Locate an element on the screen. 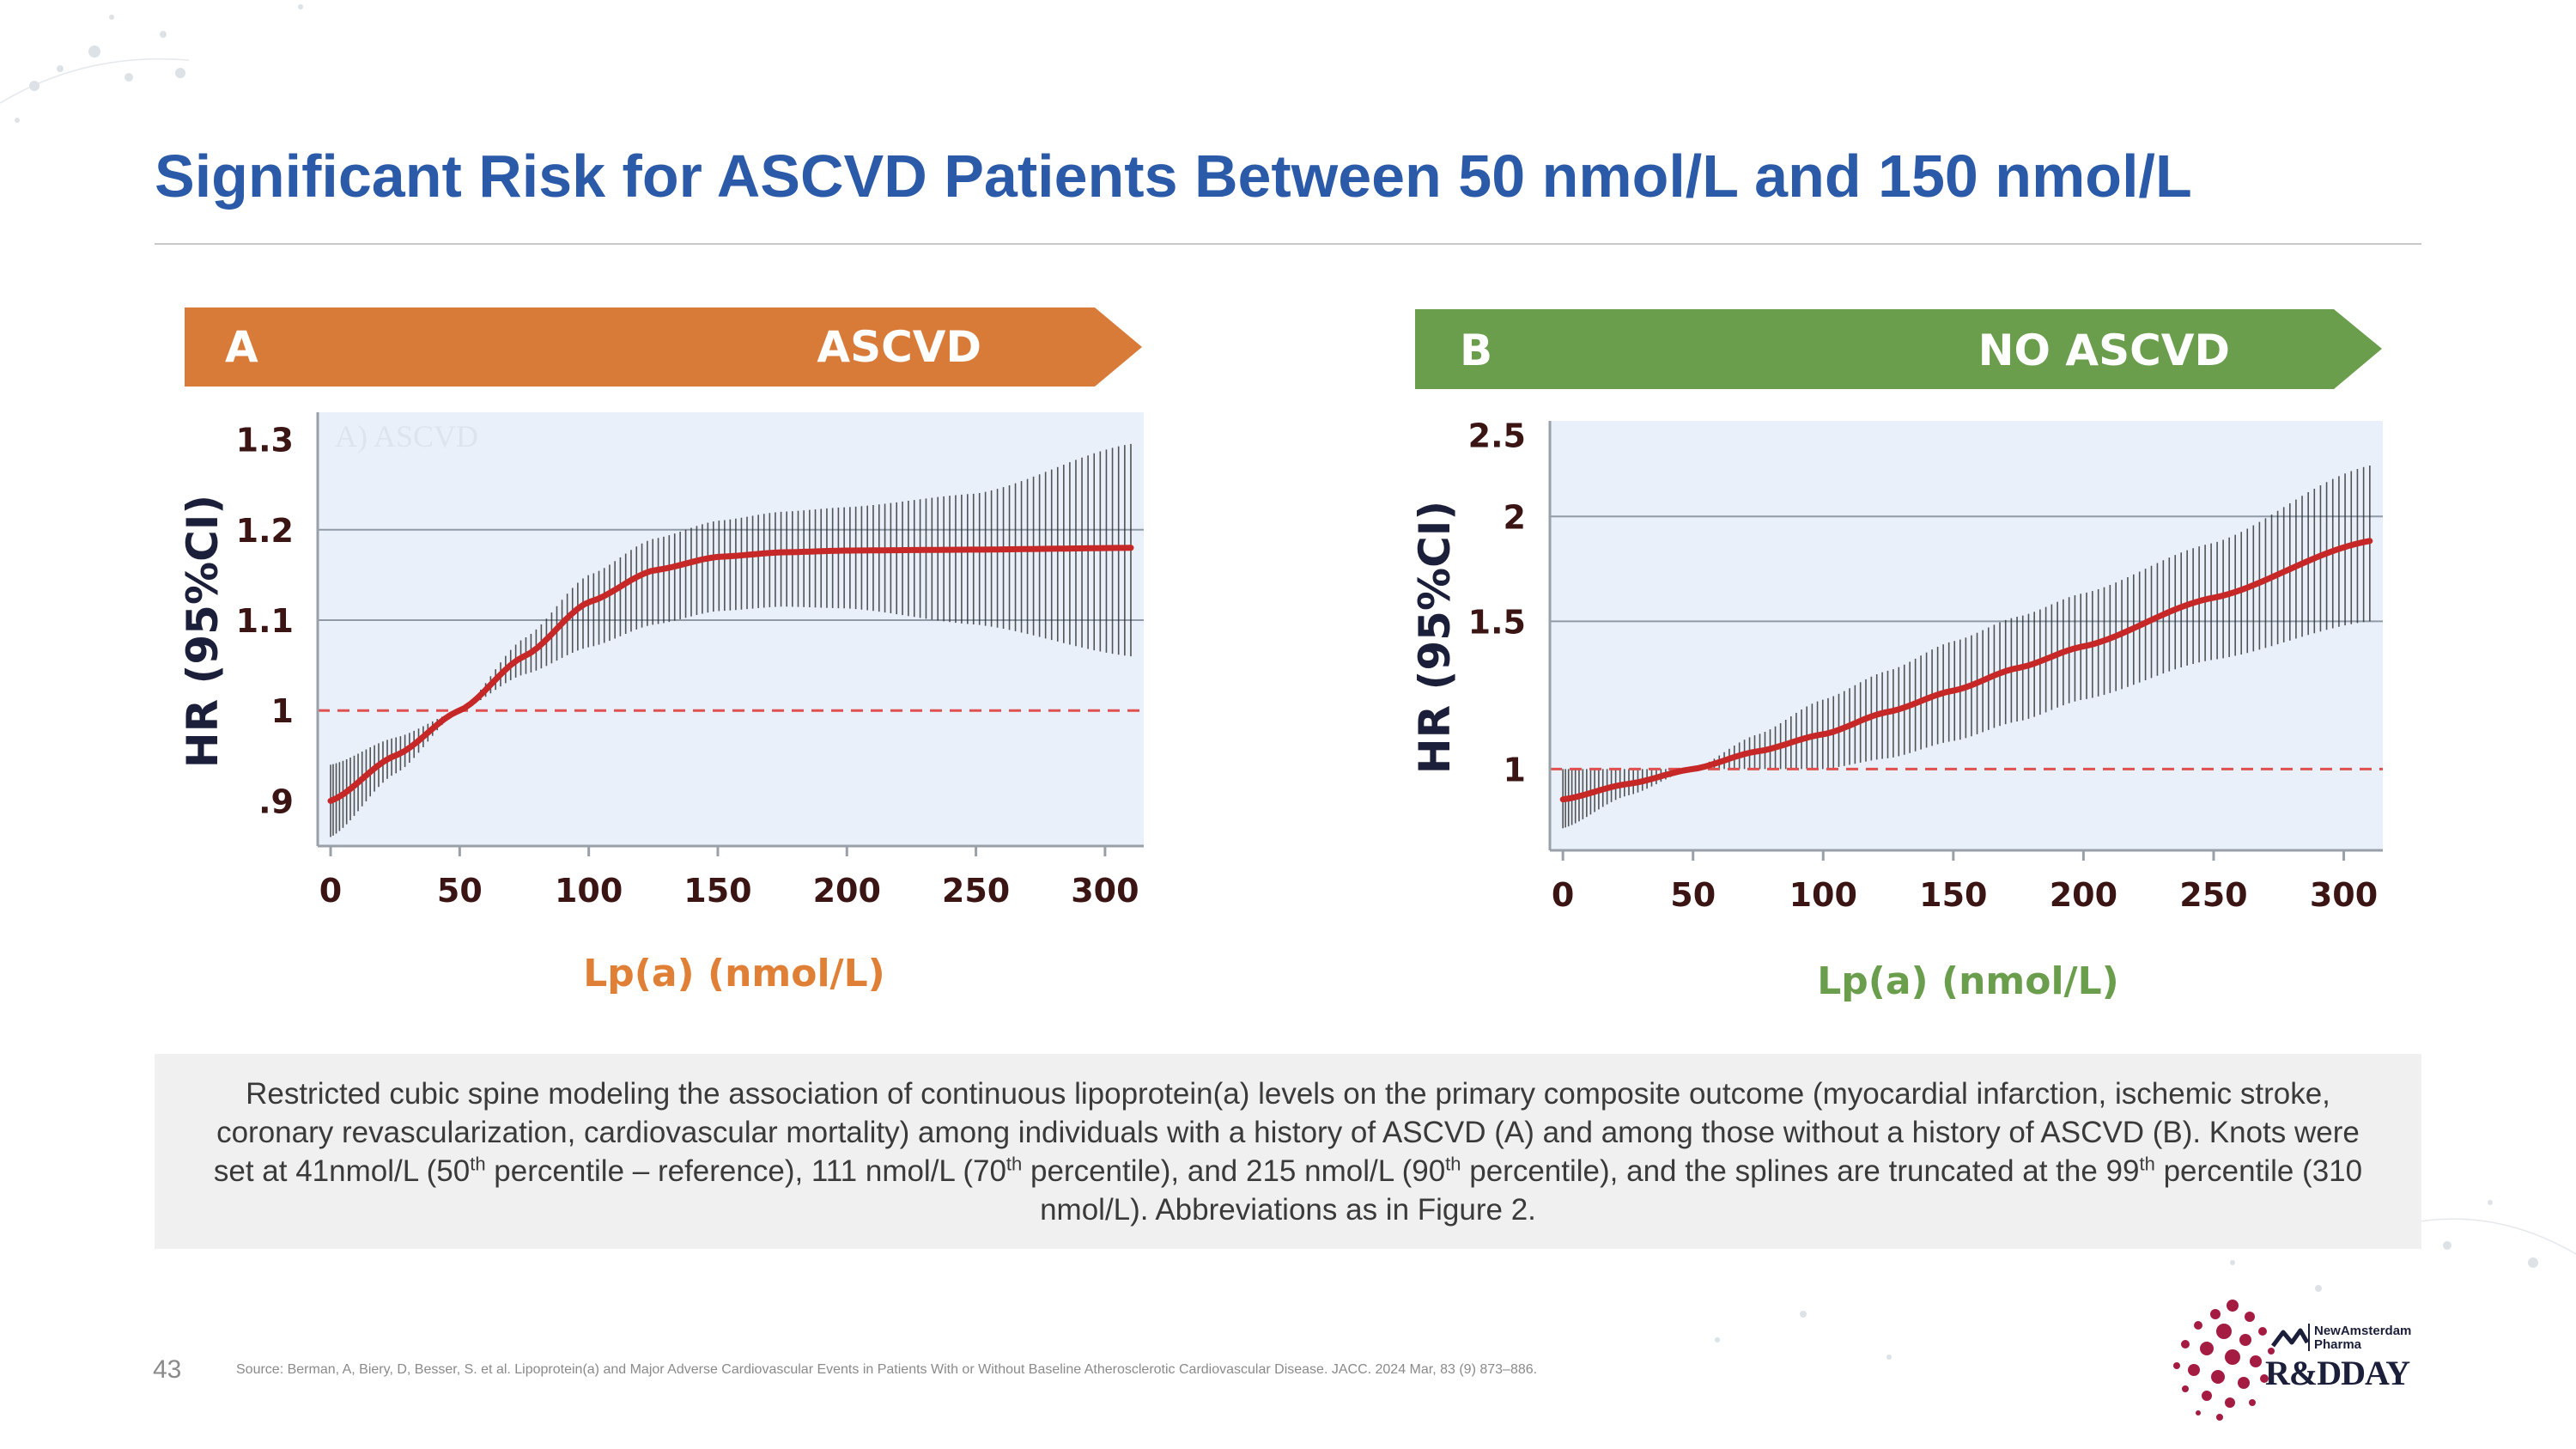  b-x-tick-label: 150 is located at coordinates (1953, 895).